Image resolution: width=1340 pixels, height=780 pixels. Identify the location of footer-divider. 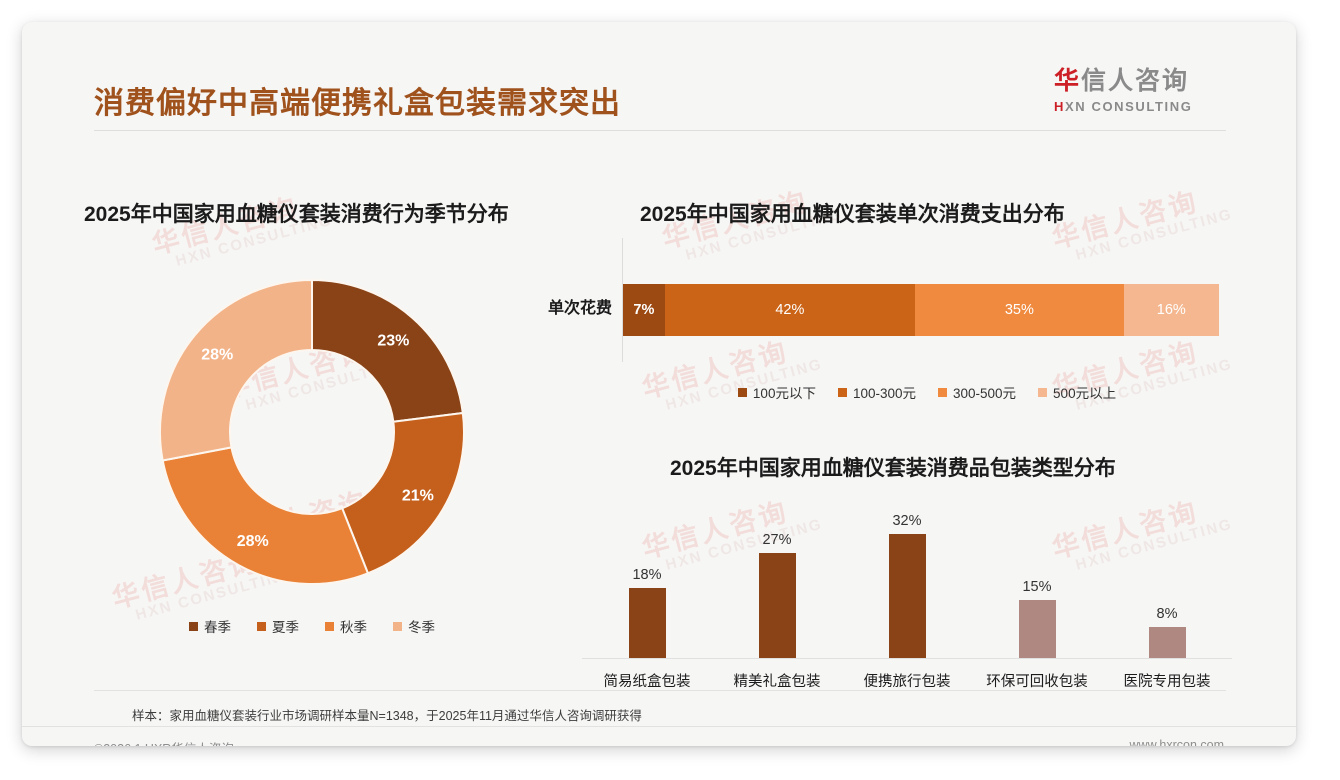
(659, 726).